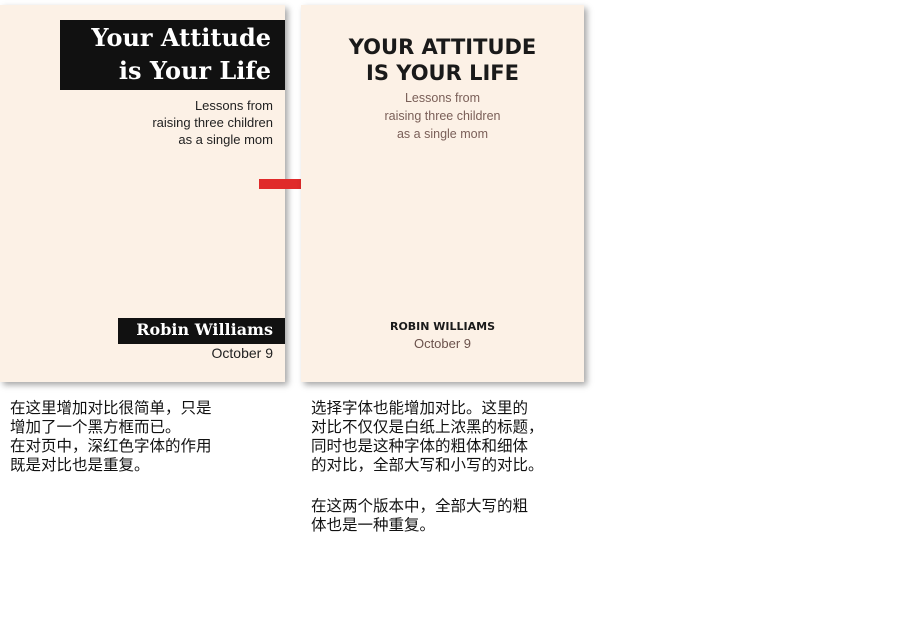 The image size is (900, 639). What do you see at coordinates (427, 427) in the screenshot?
I see `caption-line: 对比不仅仅是白纸上浓黑的标题，` at bounding box center [427, 427].